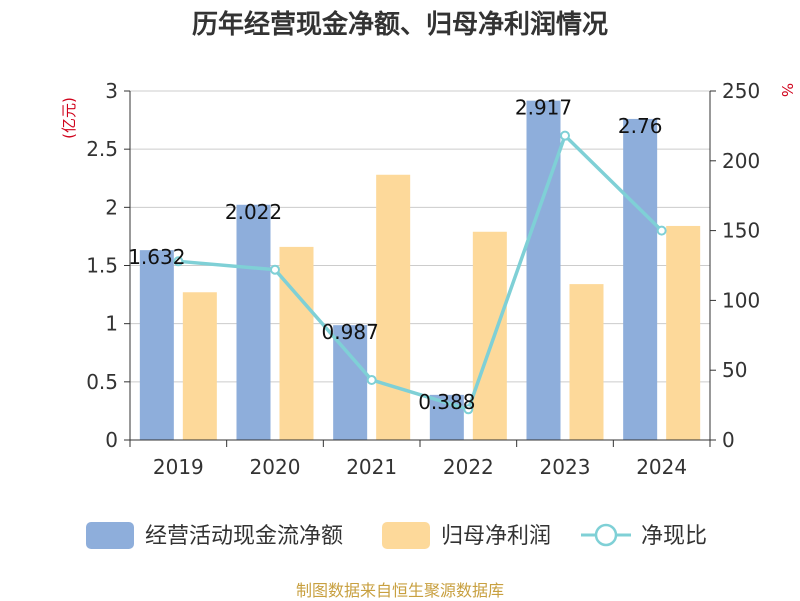 This screenshot has height=601, width=800. I want to click on legend: 经营活动现金流净额 归母净利润 净现比, so click(396, 535).